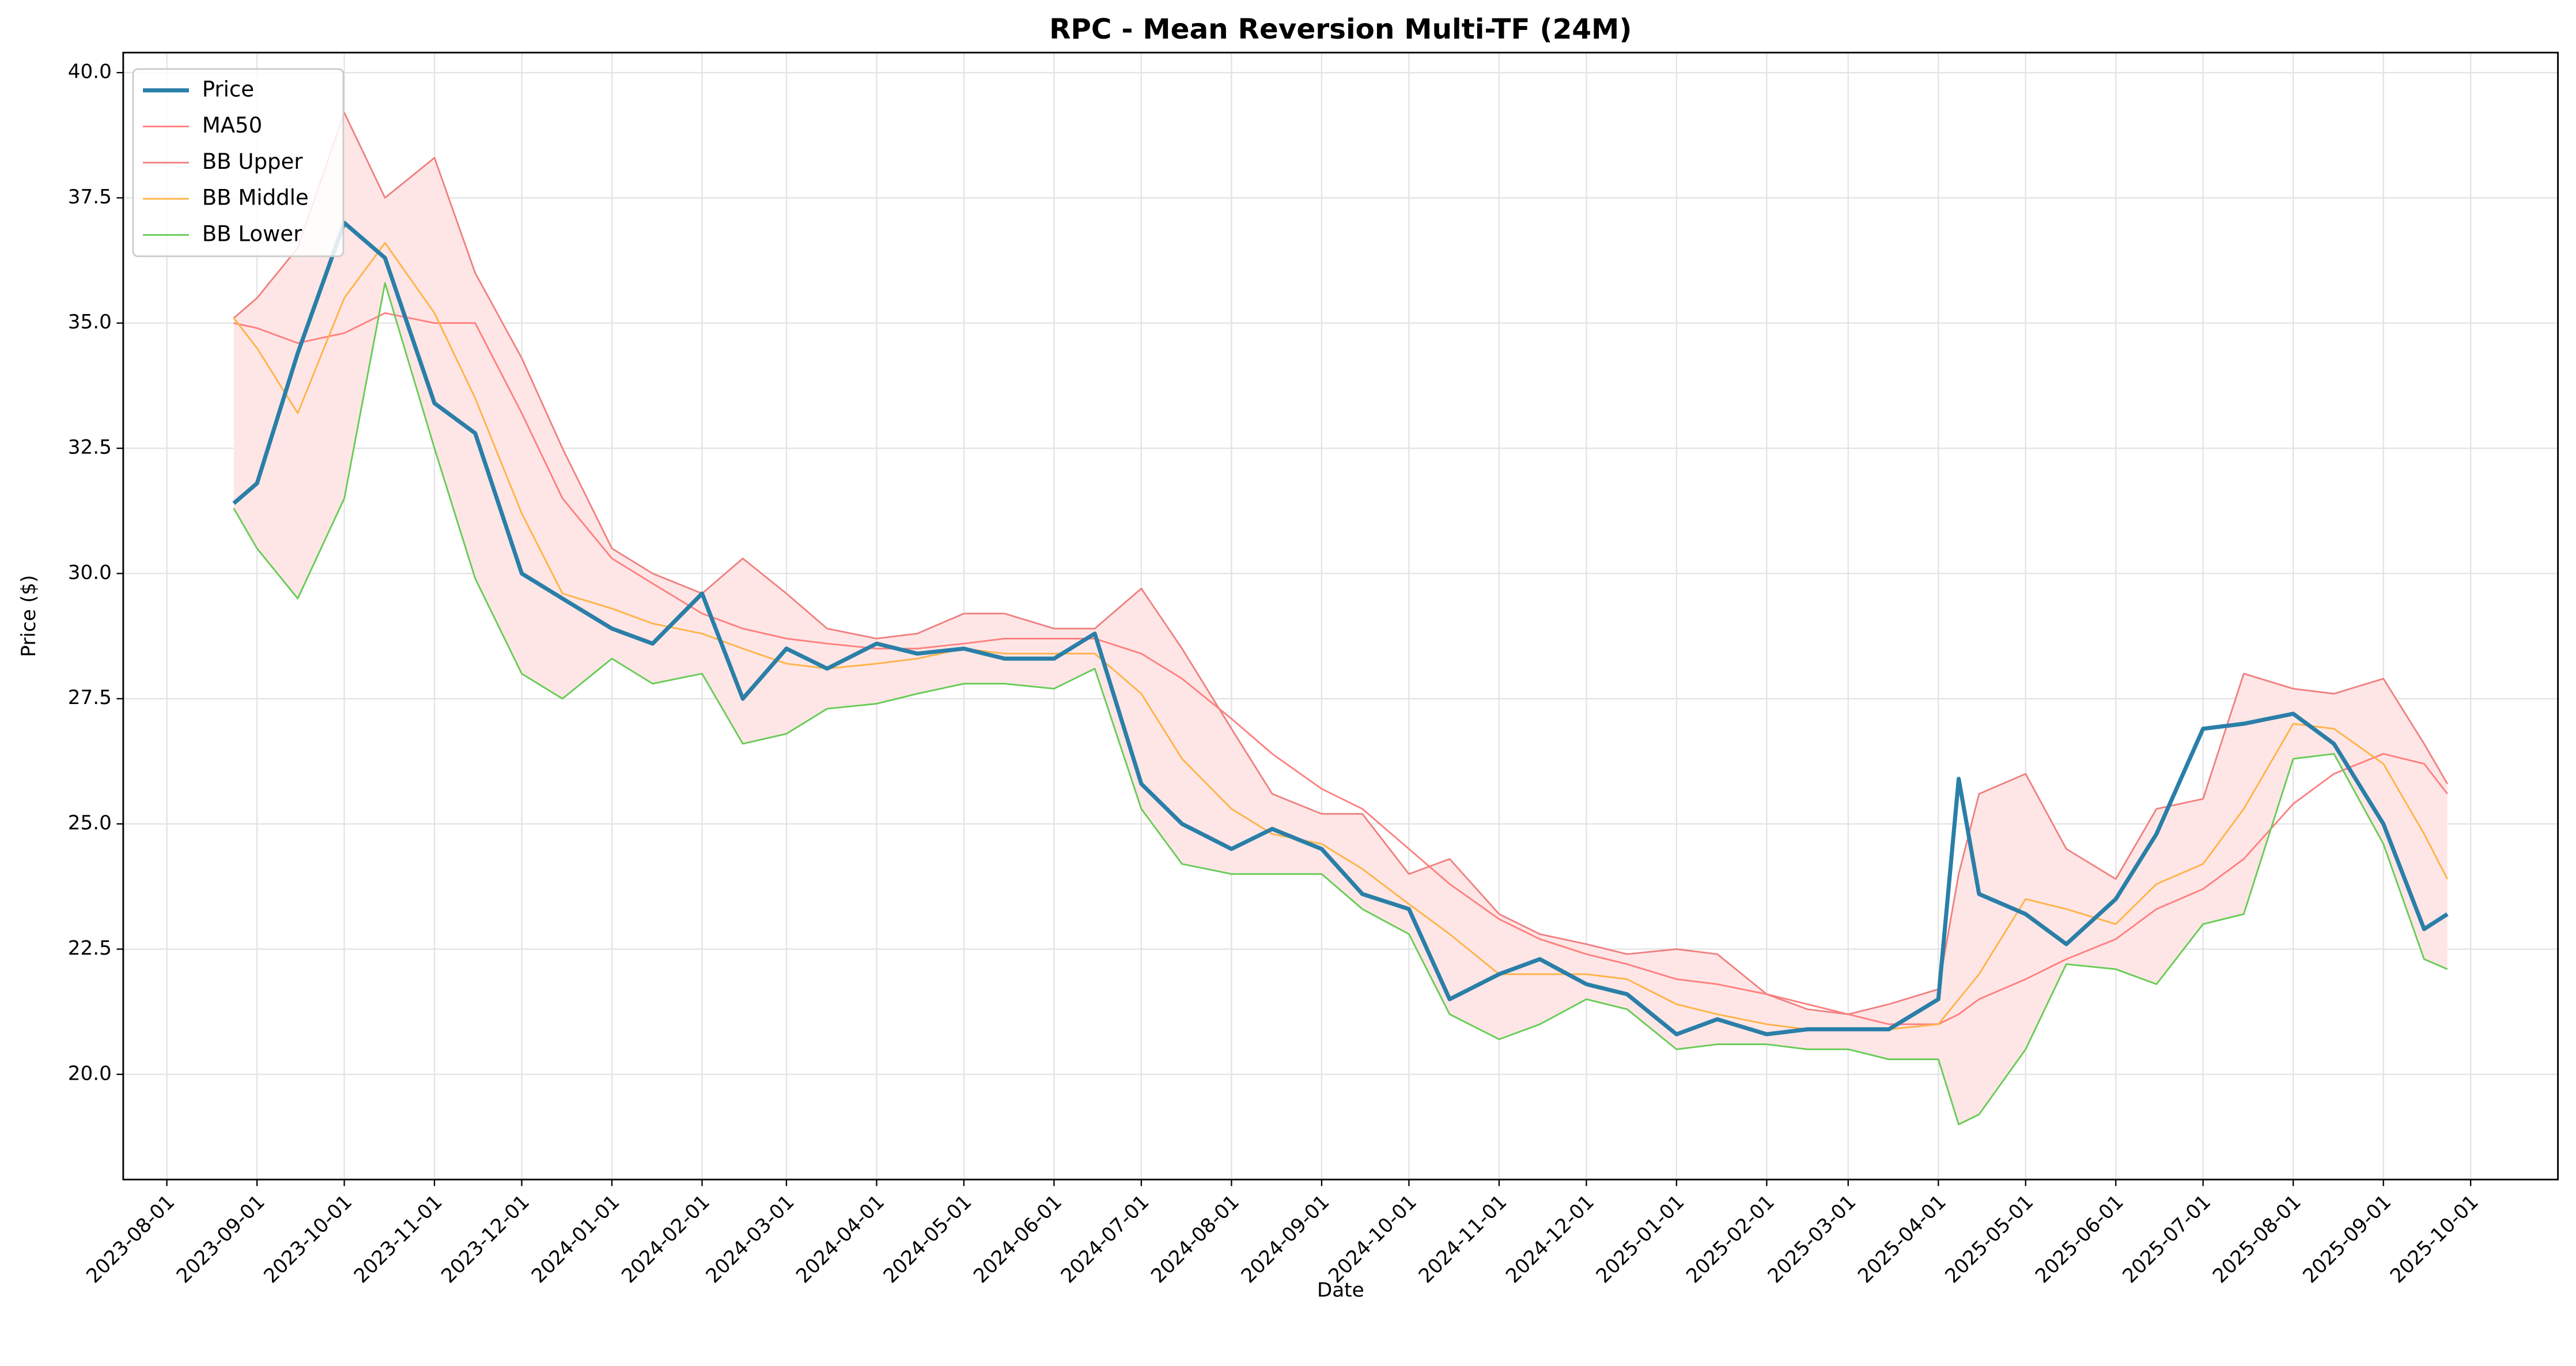 The image size is (2576, 1366). What do you see at coordinates (253, 161) in the screenshot?
I see `legend-label: BB Upper` at bounding box center [253, 161].